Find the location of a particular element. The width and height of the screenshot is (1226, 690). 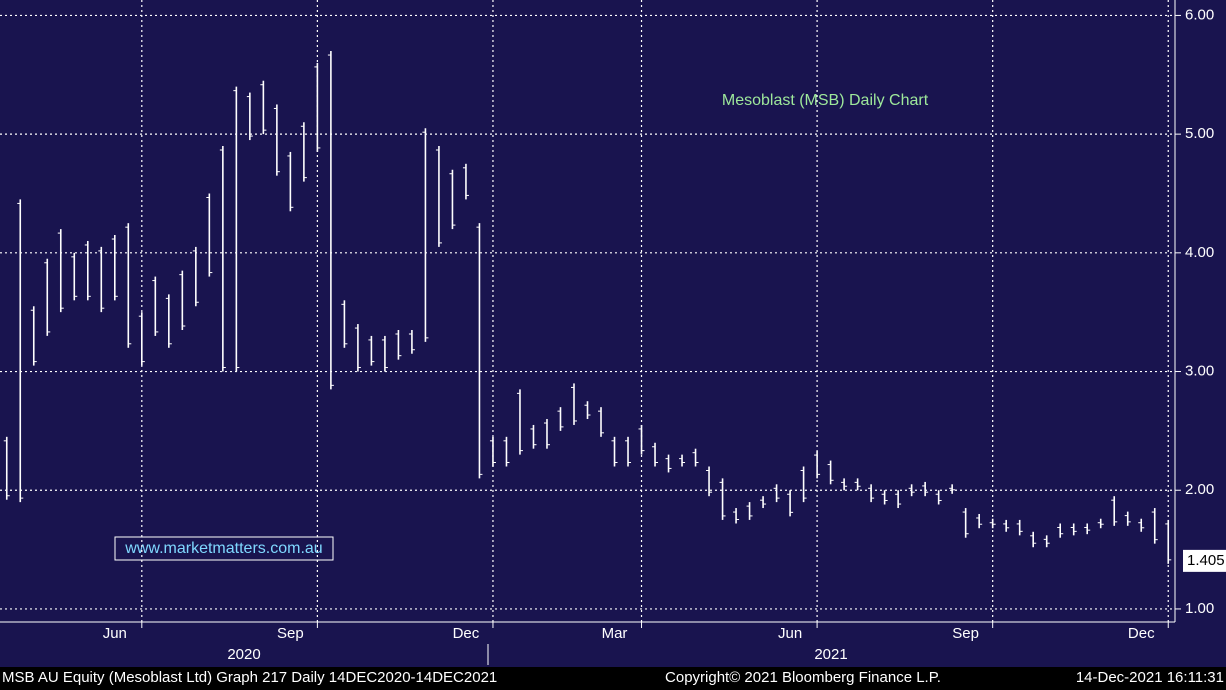

chart-title: Mesoblast (MSB) Daily Chart is located at coordinates (825, 100).